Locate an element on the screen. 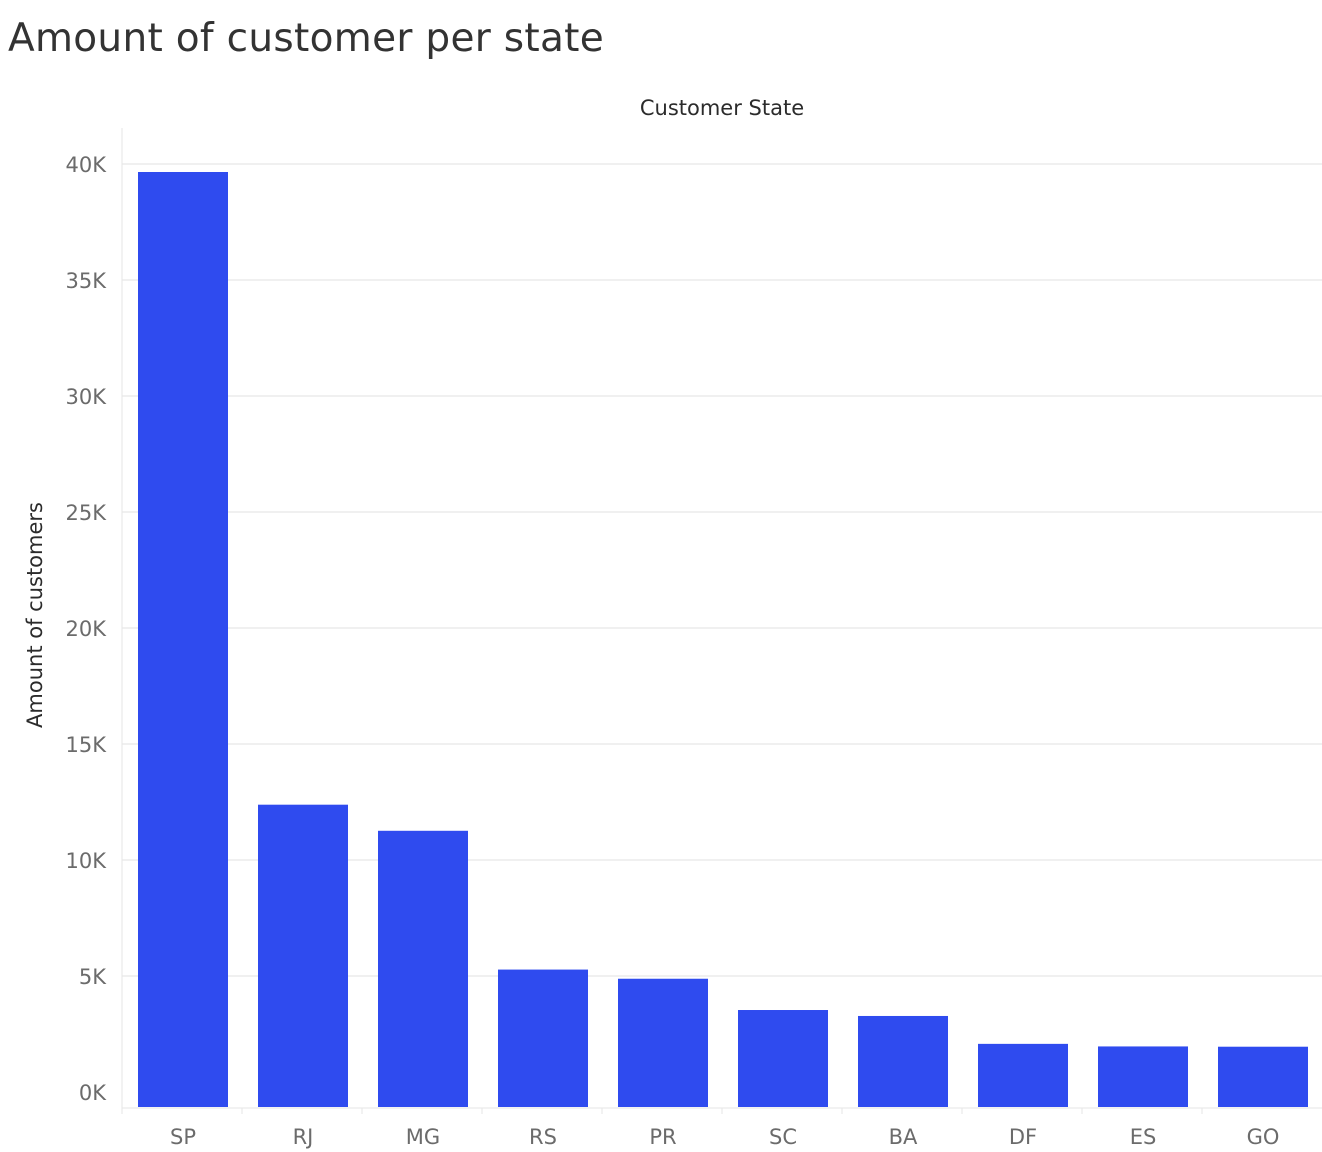  bar-mg is located at coordinates (423, 968).